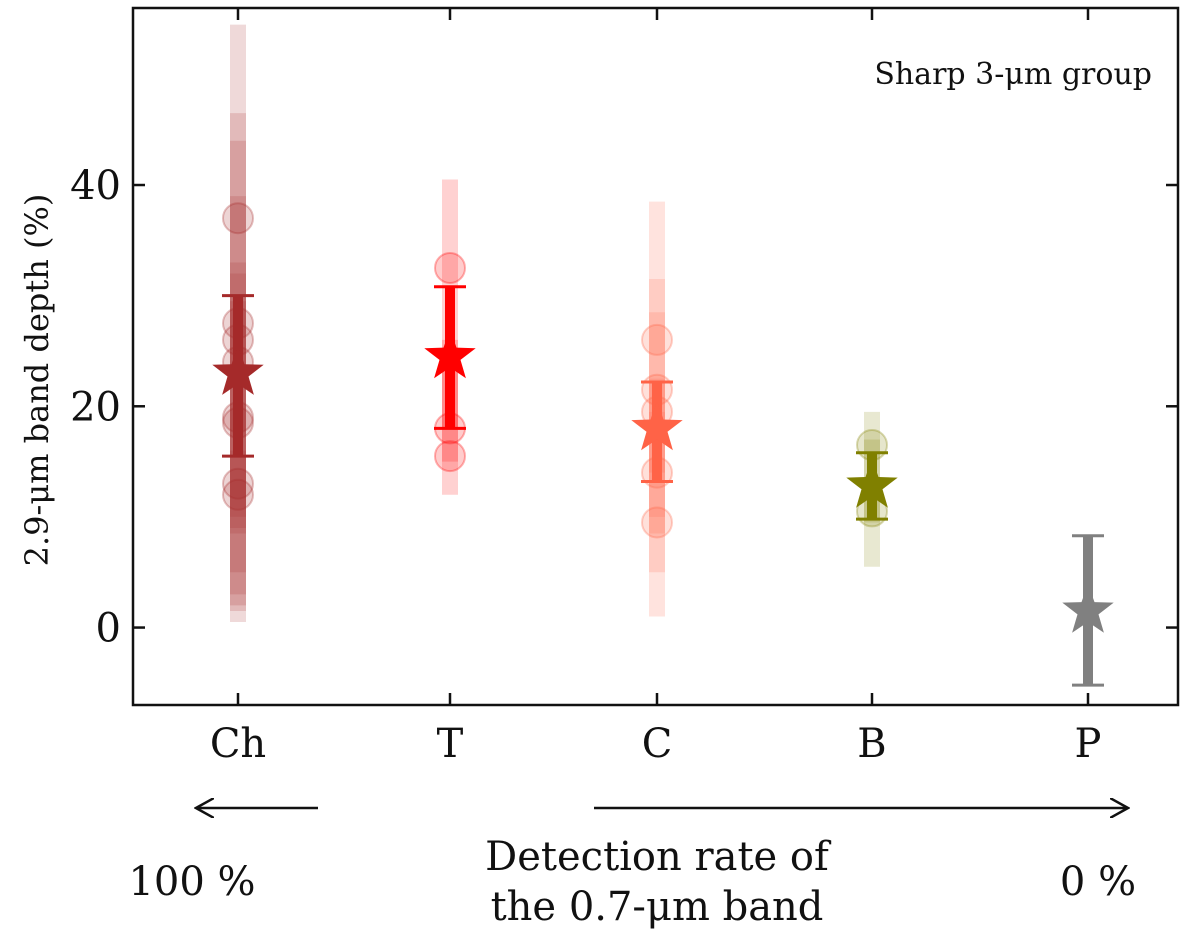 This screenshot has height=941, width=1200. I want to click on x-tick-label-ch: Ch, so click(238, 744).